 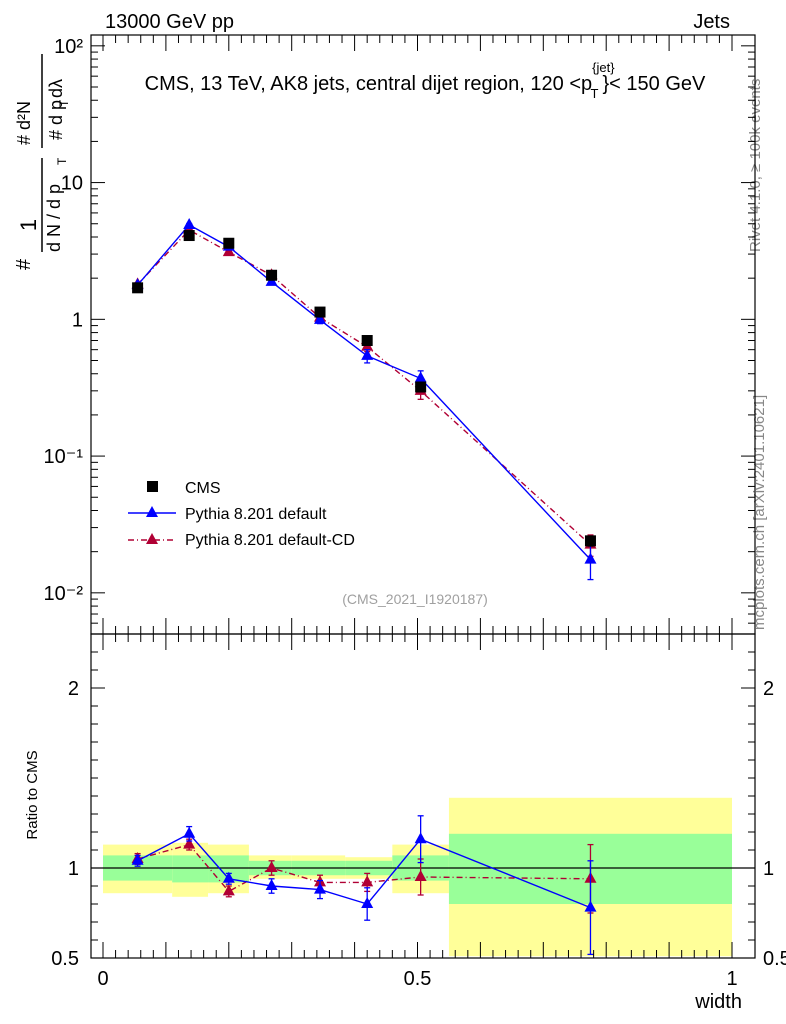 I want to click on analysis-watermark: (CMS_2021_I1920187), so click(x=415, y=599).